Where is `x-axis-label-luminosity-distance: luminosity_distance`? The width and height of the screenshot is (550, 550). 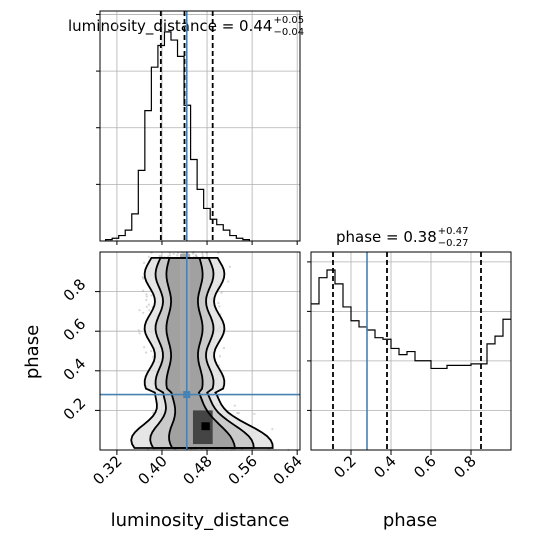 x-axis-label-luminosity-distance: luminosity_distance is located at coordinates (200, 520).